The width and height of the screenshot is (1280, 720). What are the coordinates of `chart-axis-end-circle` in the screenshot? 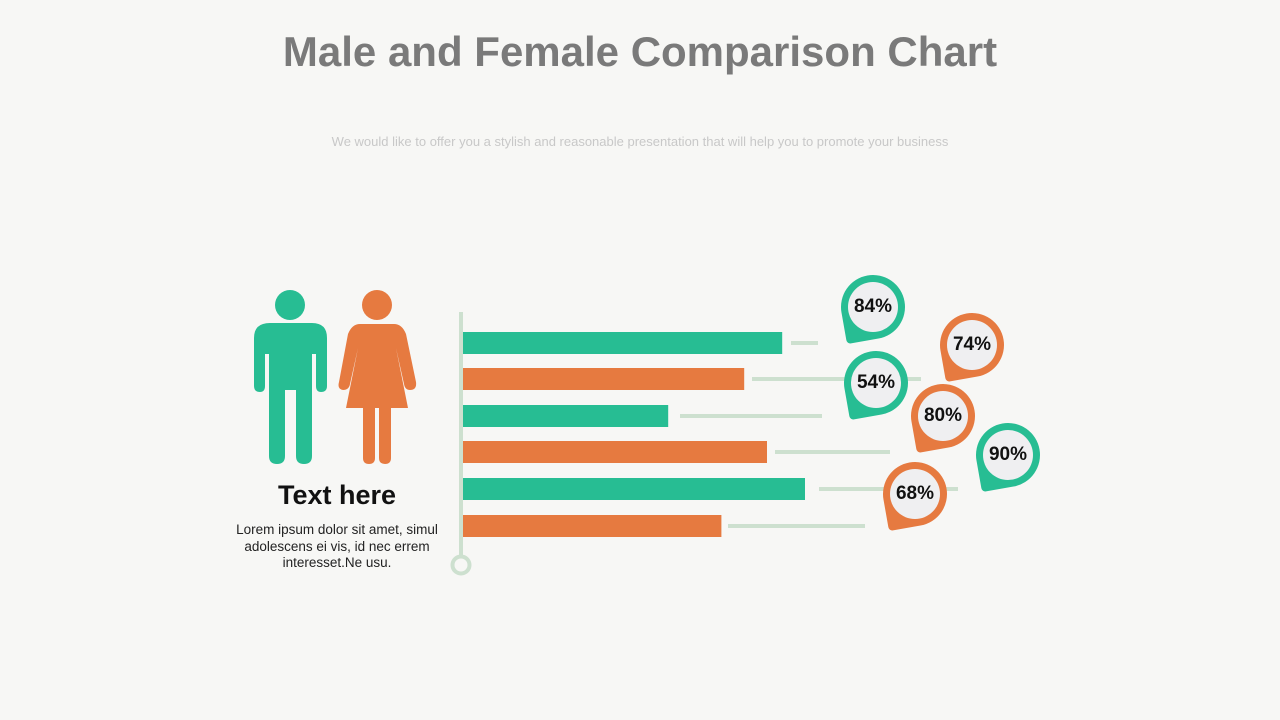 It's located at (461, 565).